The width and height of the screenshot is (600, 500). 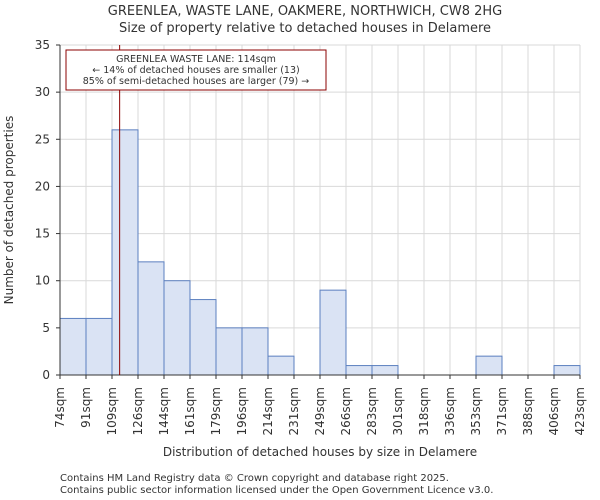 I want to click on x-tick-label: 283sqm, so click(x=372, y=411).